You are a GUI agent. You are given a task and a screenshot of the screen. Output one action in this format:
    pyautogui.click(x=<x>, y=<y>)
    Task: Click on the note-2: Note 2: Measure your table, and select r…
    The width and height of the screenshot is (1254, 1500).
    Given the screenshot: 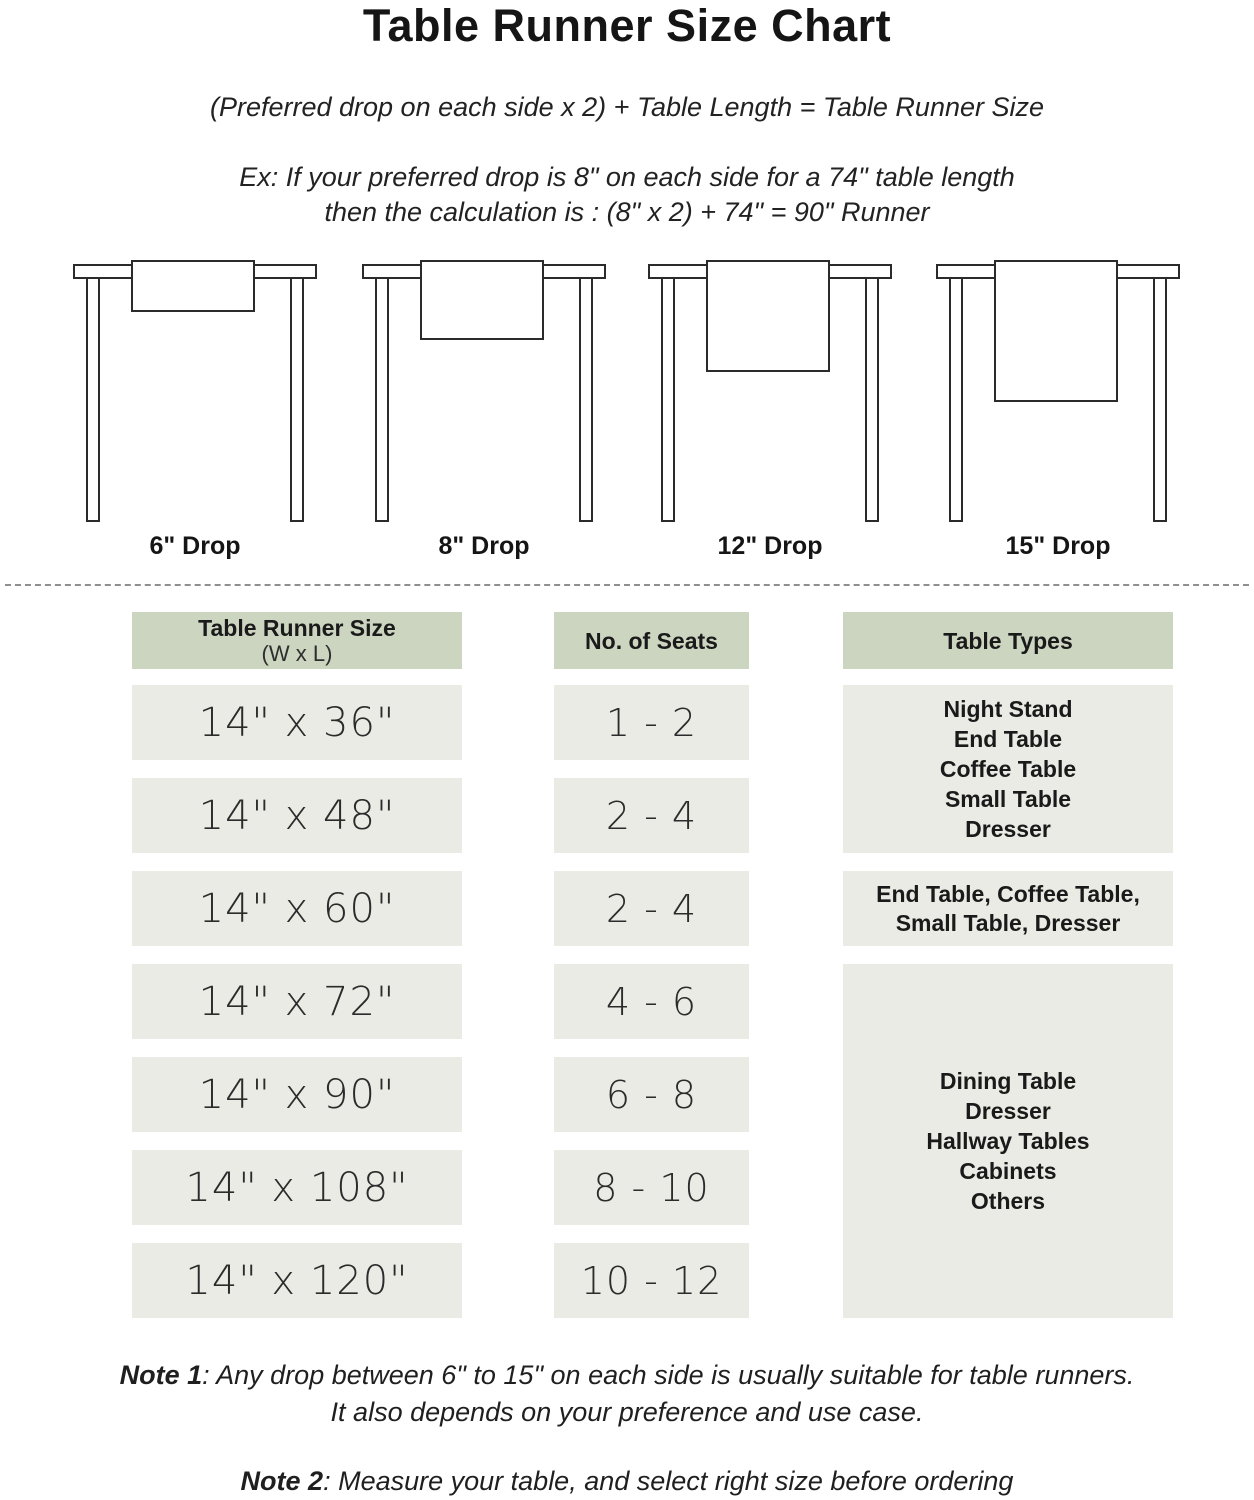 What is the action you would take?
    pyautogui.click(x=627, y=1481)
    